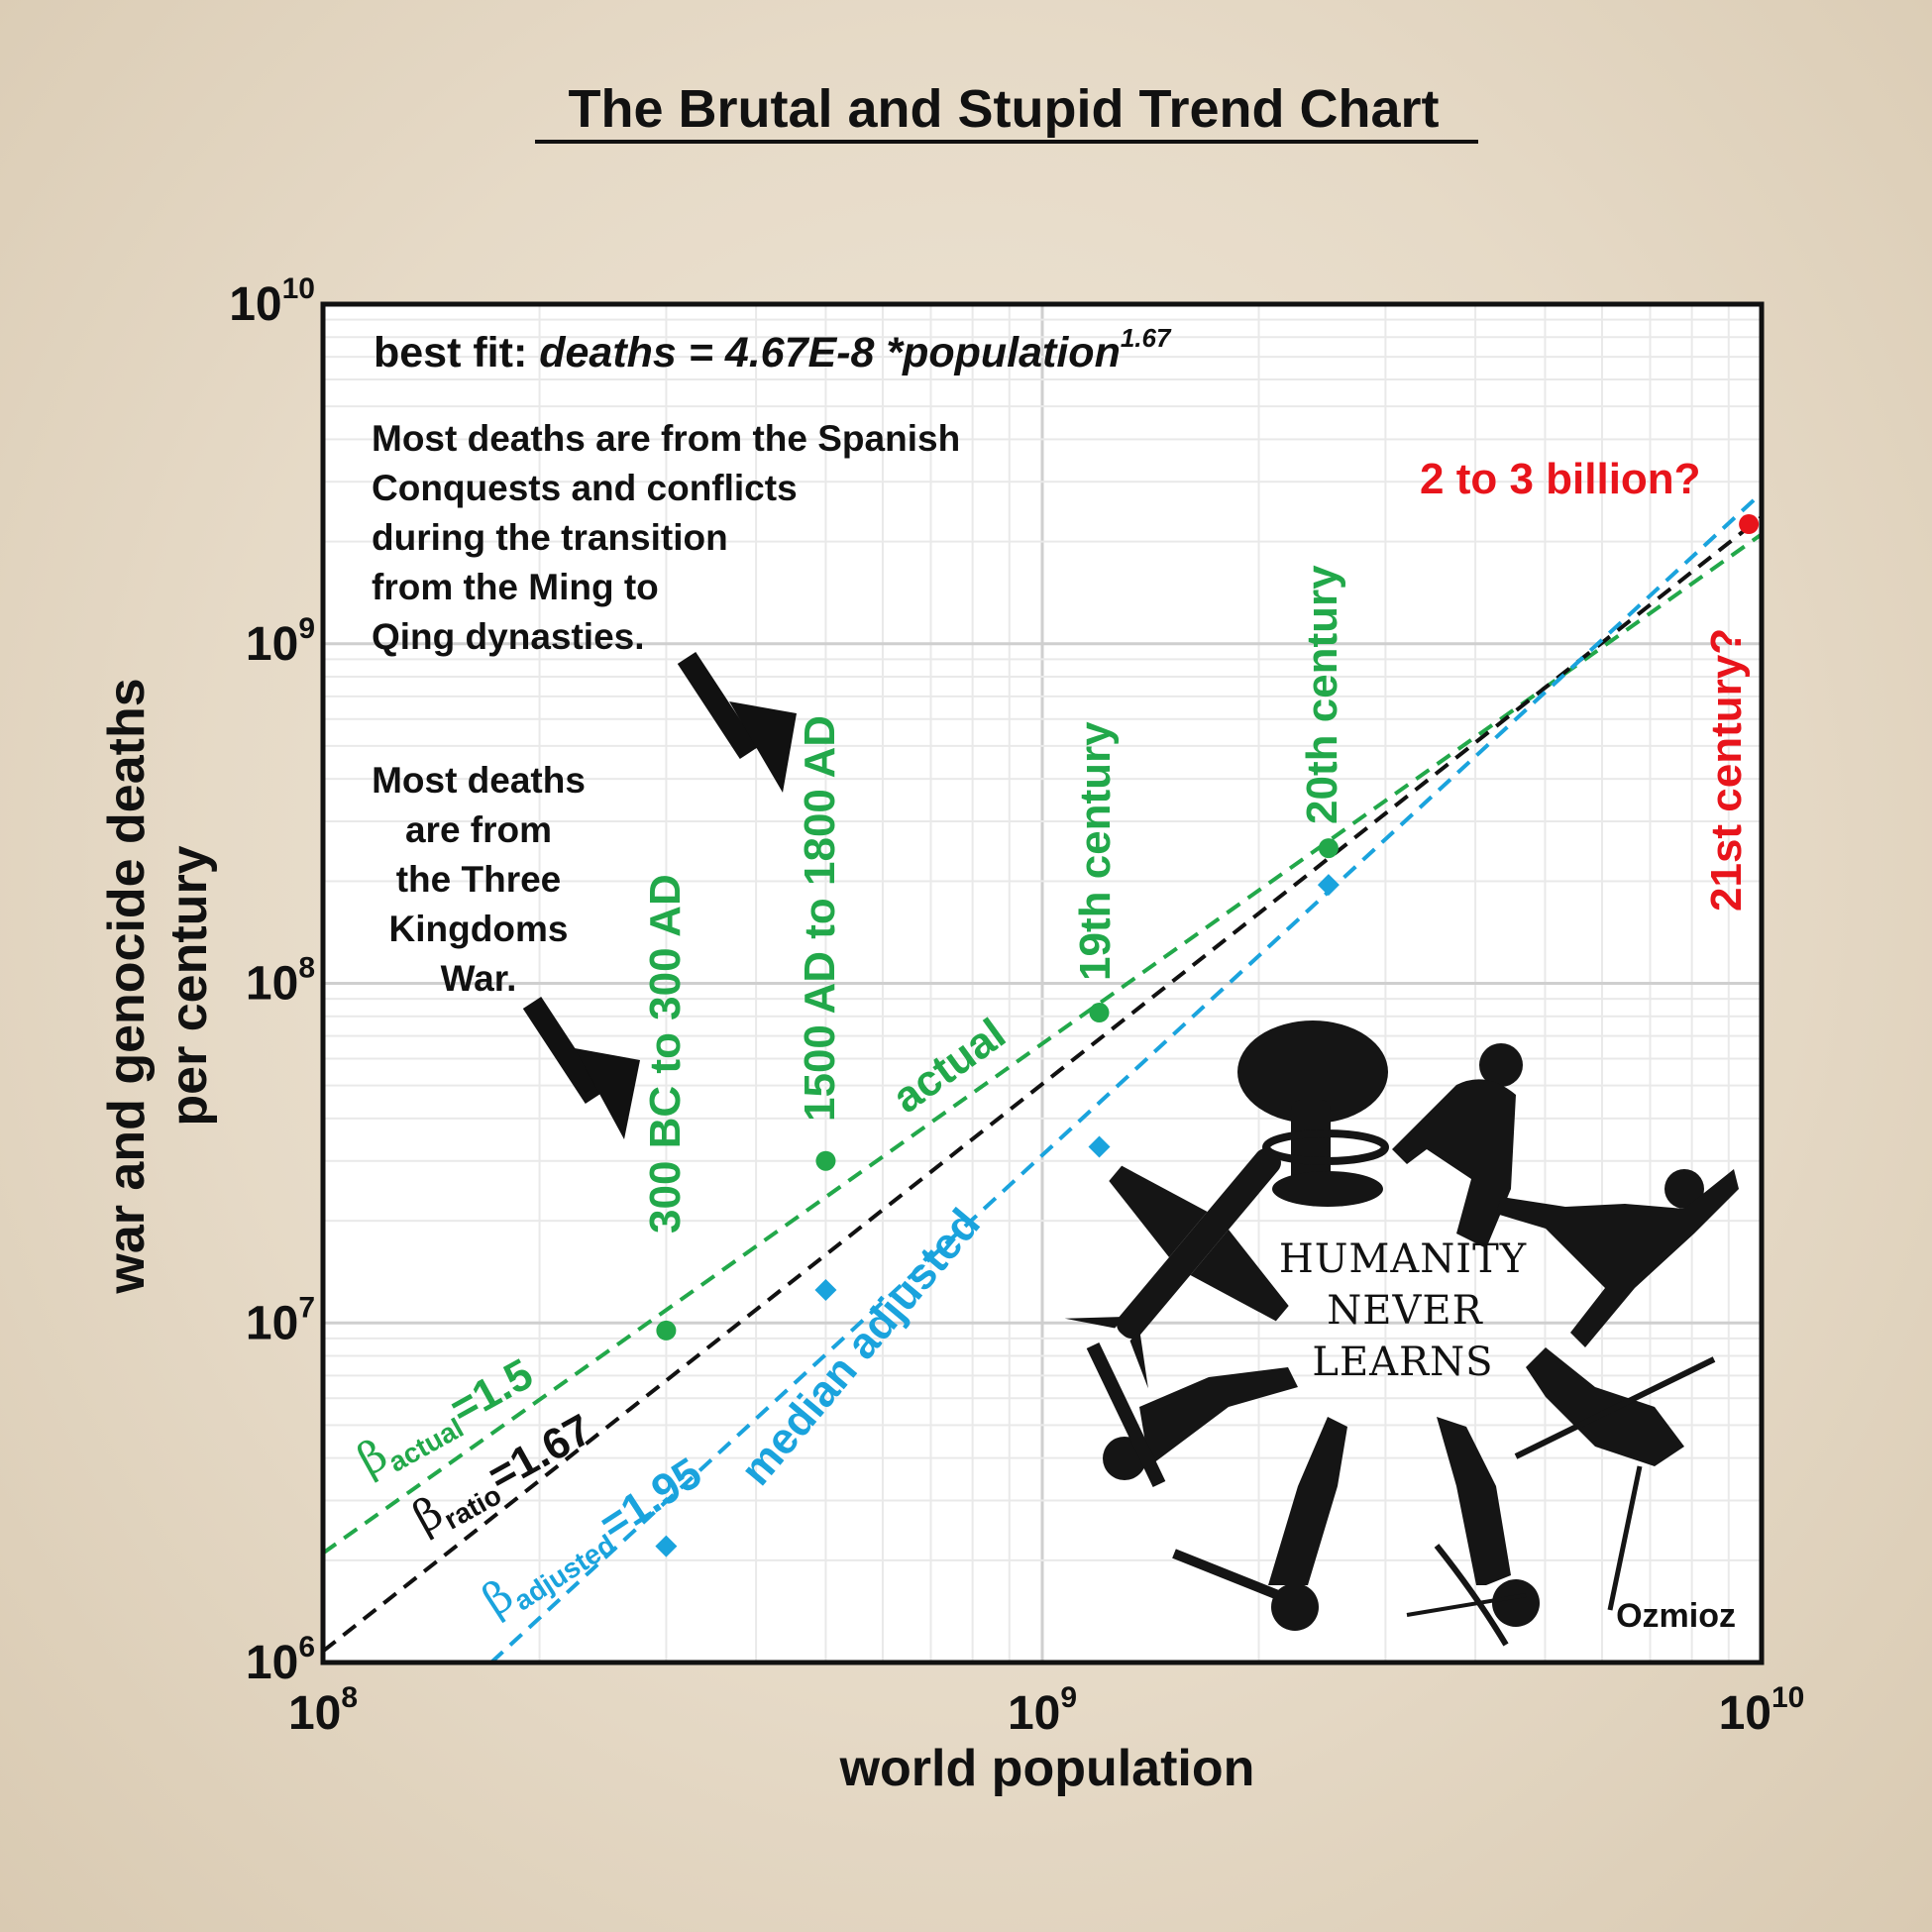 This screenshot has width=1932, height=1932. I want to click on best-fit-formula: deaths = 4.67E-8 *population, so click(830, 352).